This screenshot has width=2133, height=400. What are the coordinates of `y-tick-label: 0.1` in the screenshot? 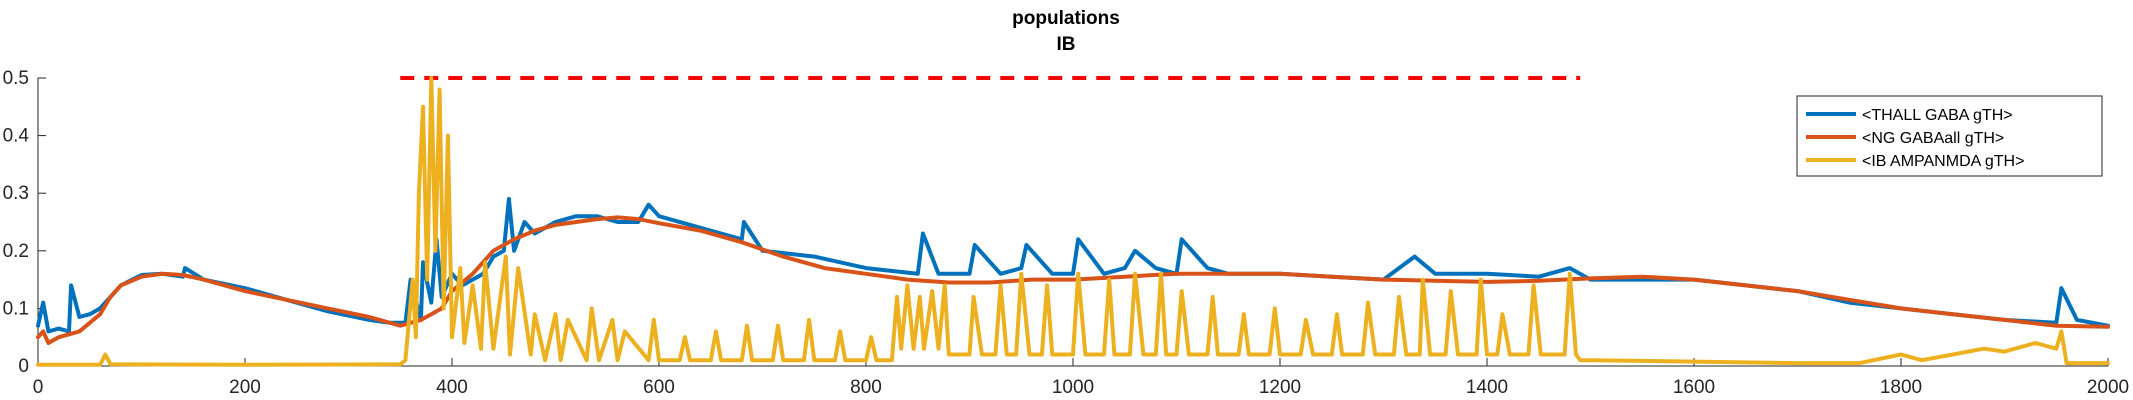 It's located at (16, 308).